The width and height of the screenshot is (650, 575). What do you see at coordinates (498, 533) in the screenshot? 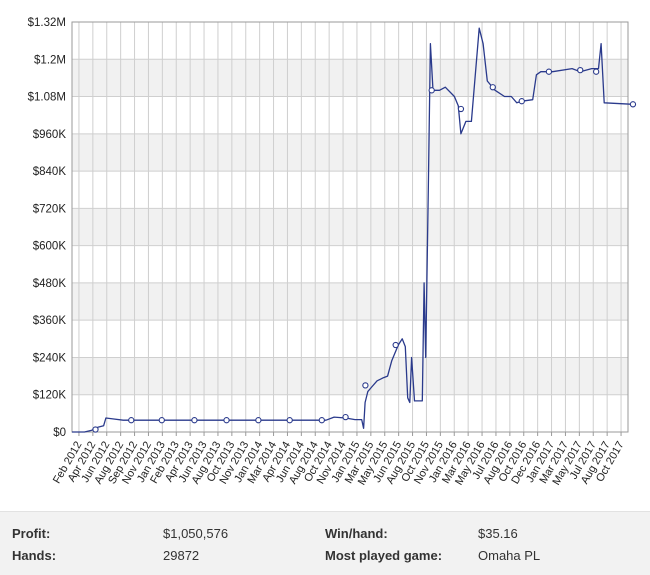
I see `winhand-value: $35.16` at bounding box center [498, 533].